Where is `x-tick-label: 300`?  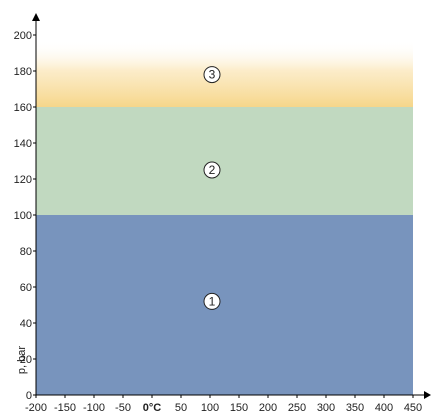 x-tick-label: 300 is located at coordinates (326, 408).